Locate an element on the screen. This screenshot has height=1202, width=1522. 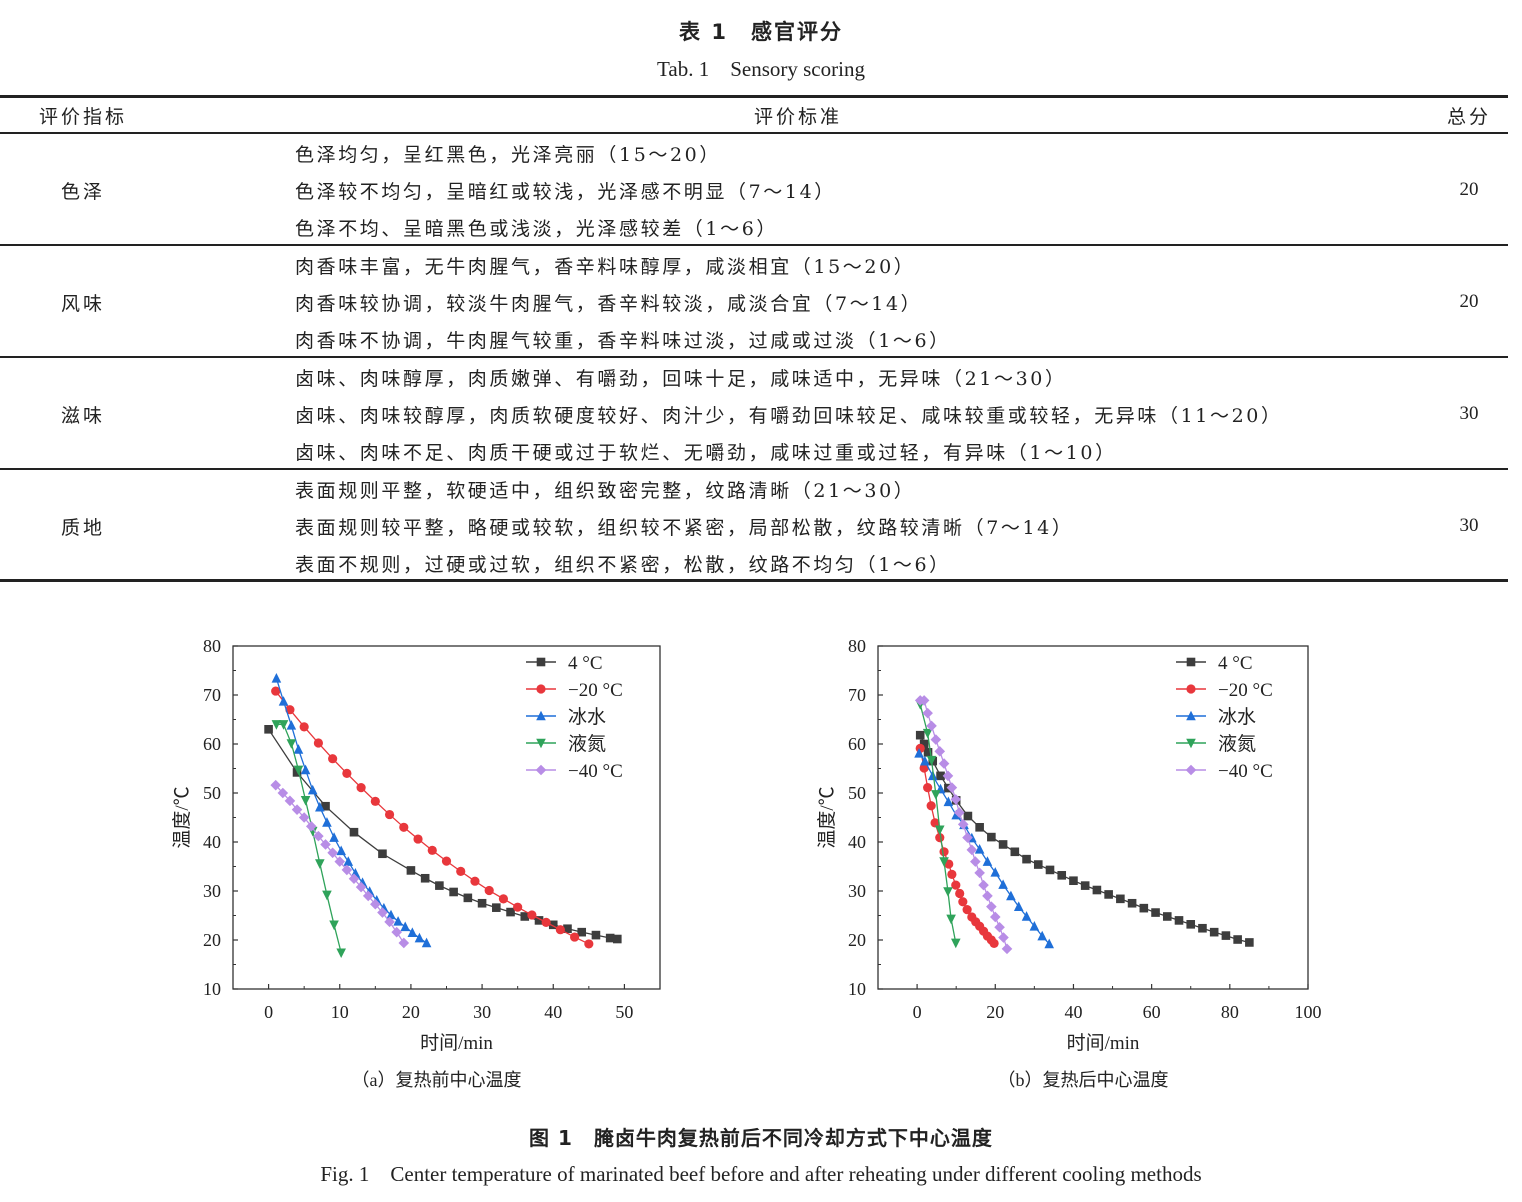
legend-label: −20 °C is located at coordinates (595, 690).